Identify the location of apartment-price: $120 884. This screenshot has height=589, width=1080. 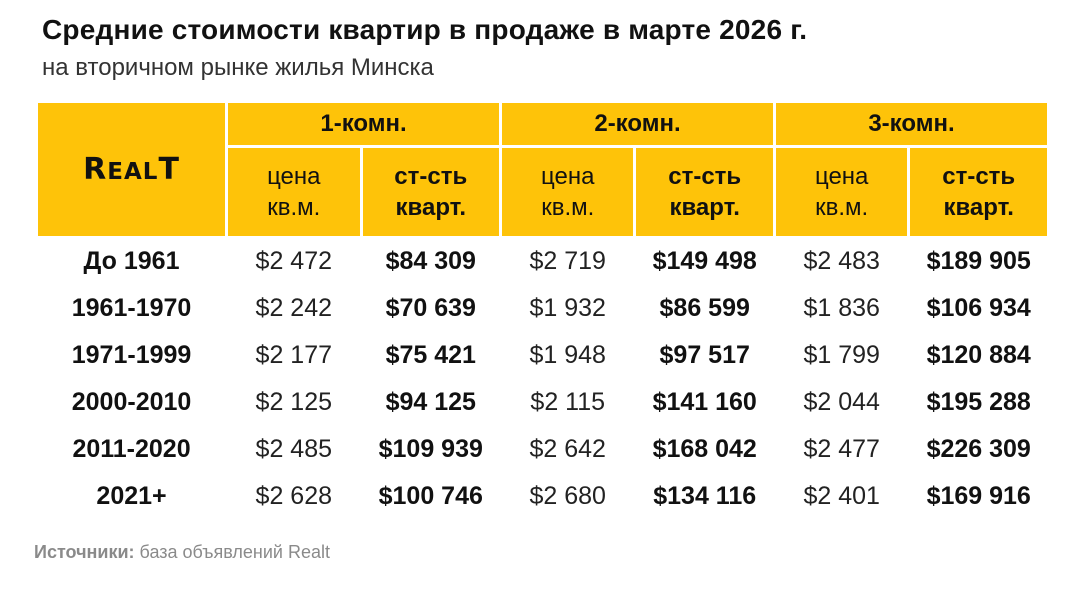
(978, 354).